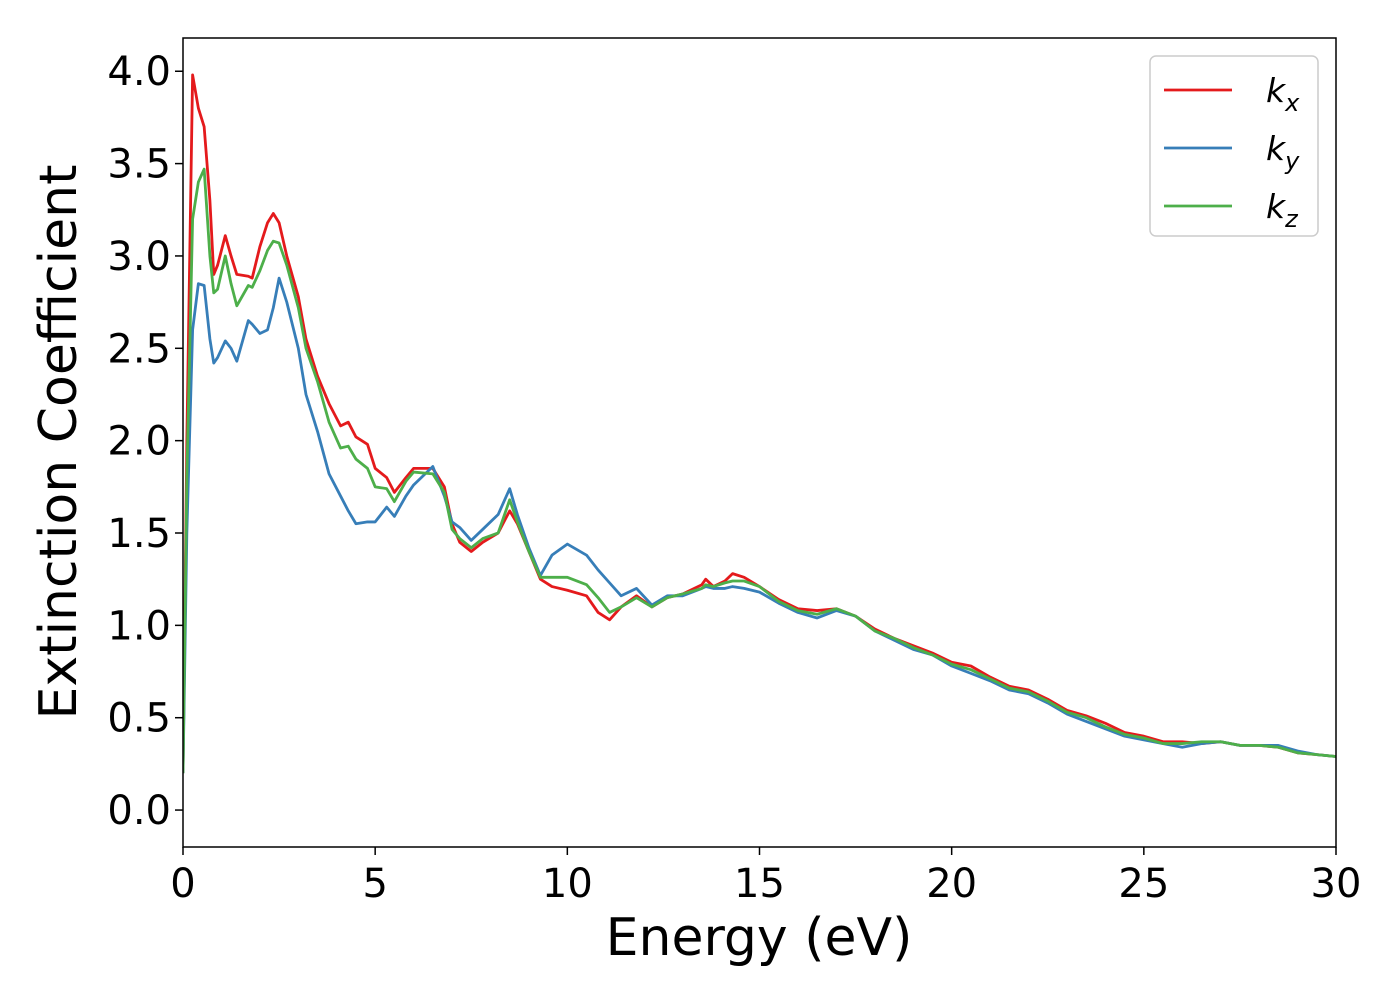  What do you see at coordinates (1336, 884) in the screenshot?
I see `x-tick-label: 30` at bounding box center [1336, 884].